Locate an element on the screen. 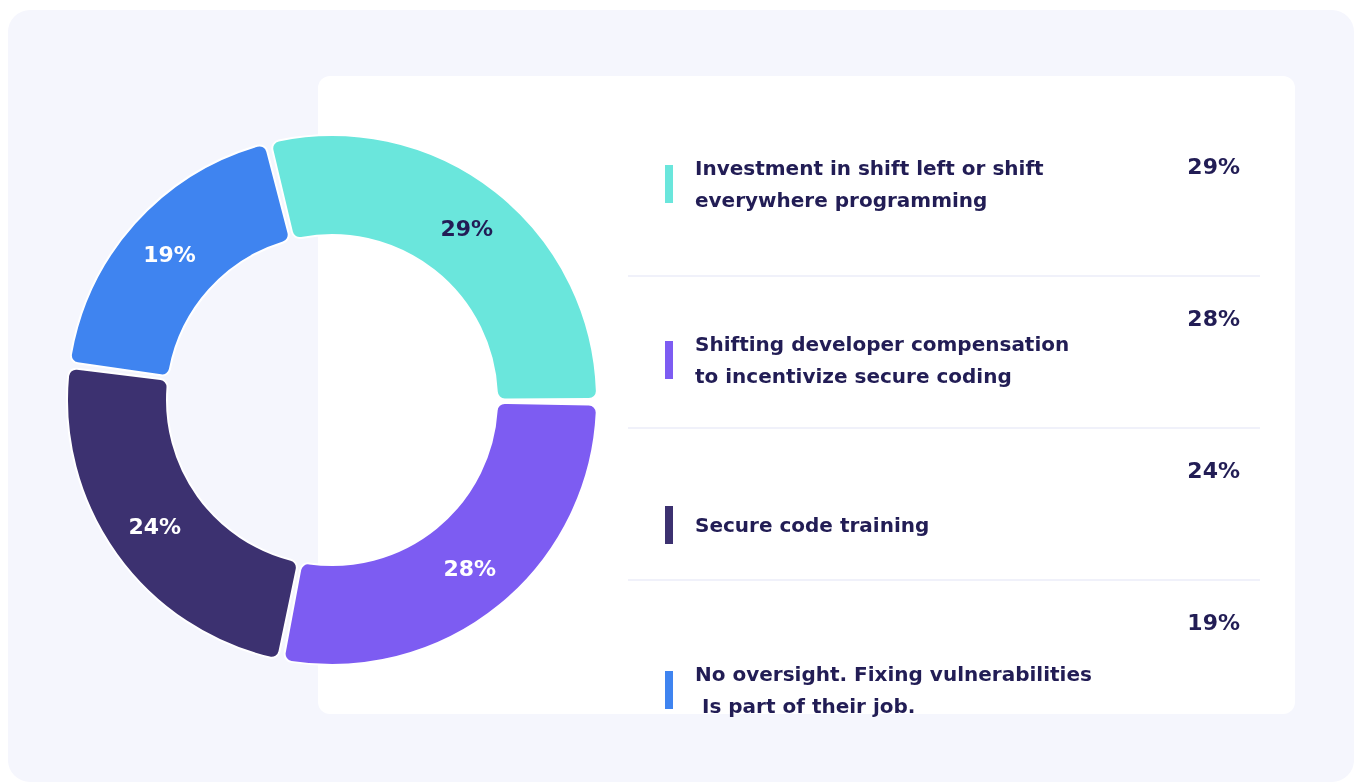 The image size is (1361, 784). data-label: 29% is located at coordinates (467, 229).